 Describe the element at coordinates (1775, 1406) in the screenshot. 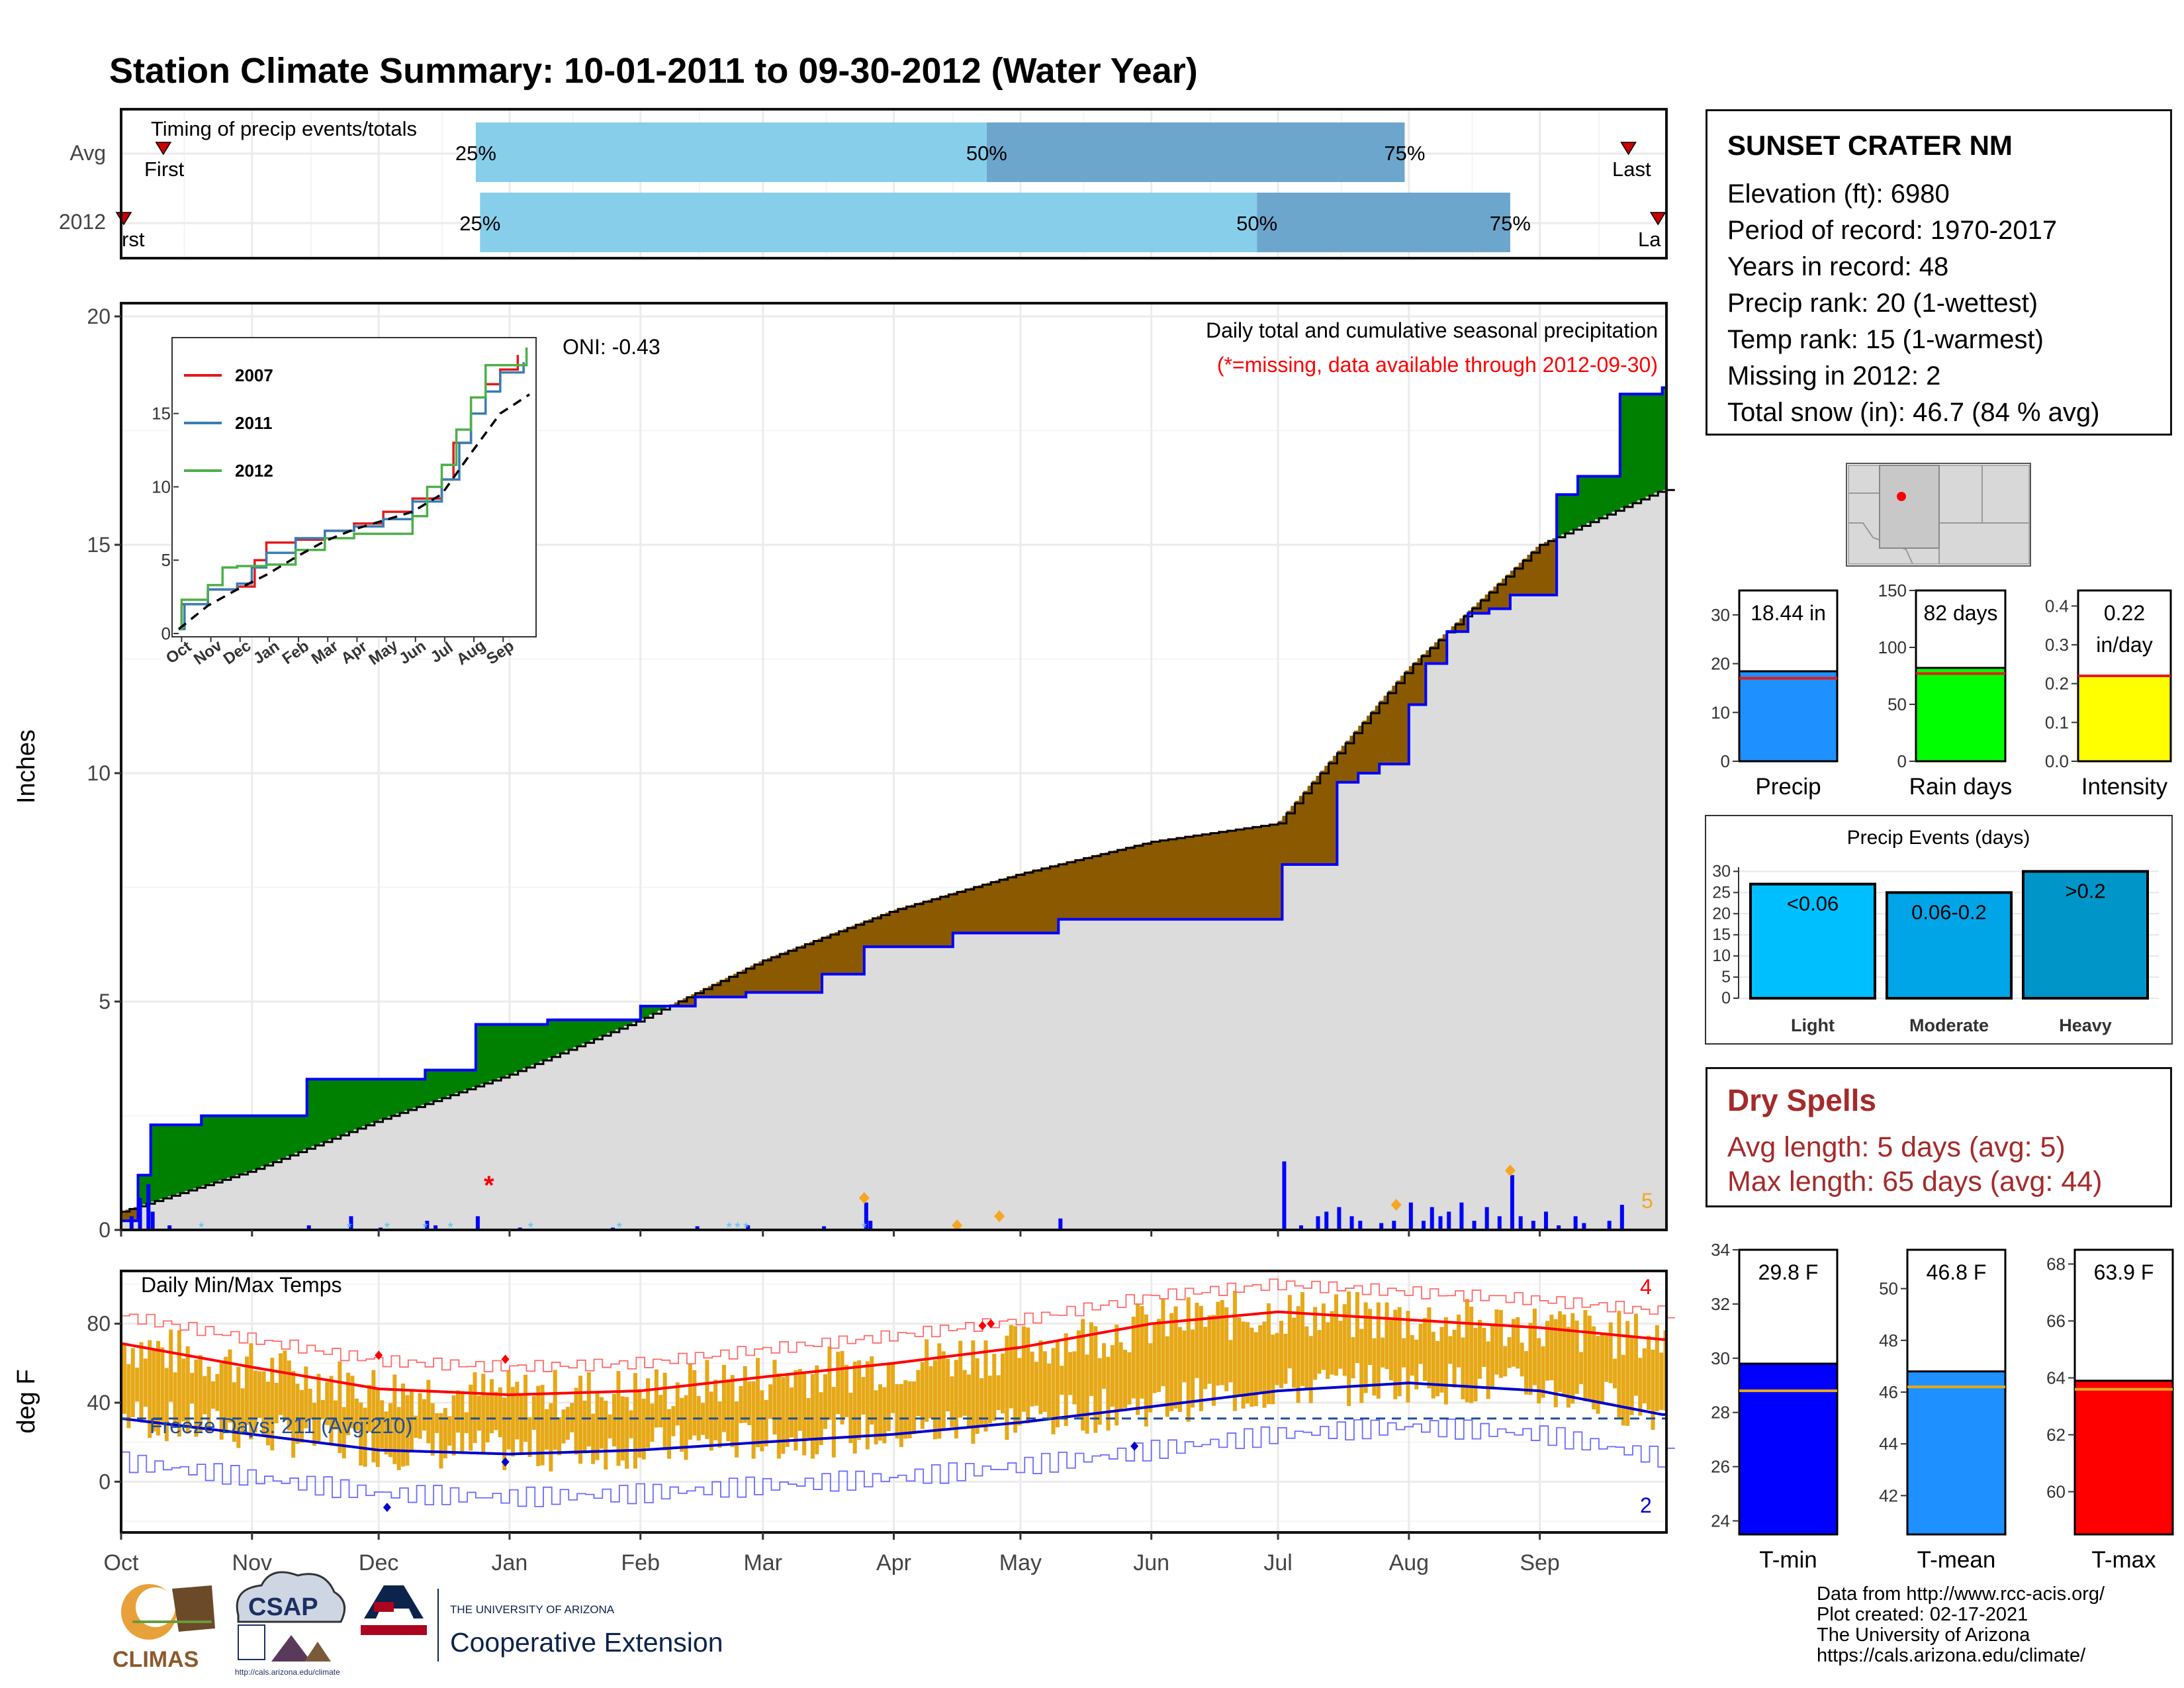

I see `tmin-chart: 24 26 28 30 32 34 29.8 F T-min` at that location.